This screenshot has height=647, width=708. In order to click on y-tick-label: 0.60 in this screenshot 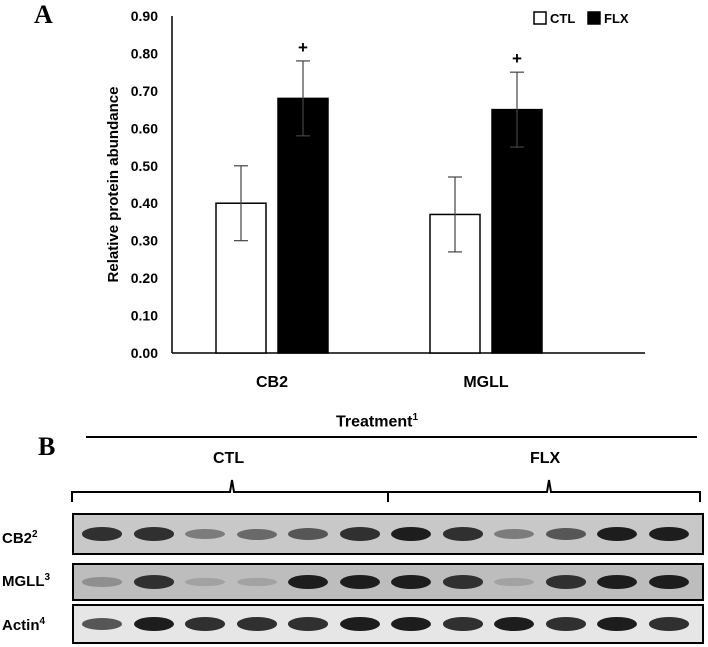, I will do `click(144, 128)`.